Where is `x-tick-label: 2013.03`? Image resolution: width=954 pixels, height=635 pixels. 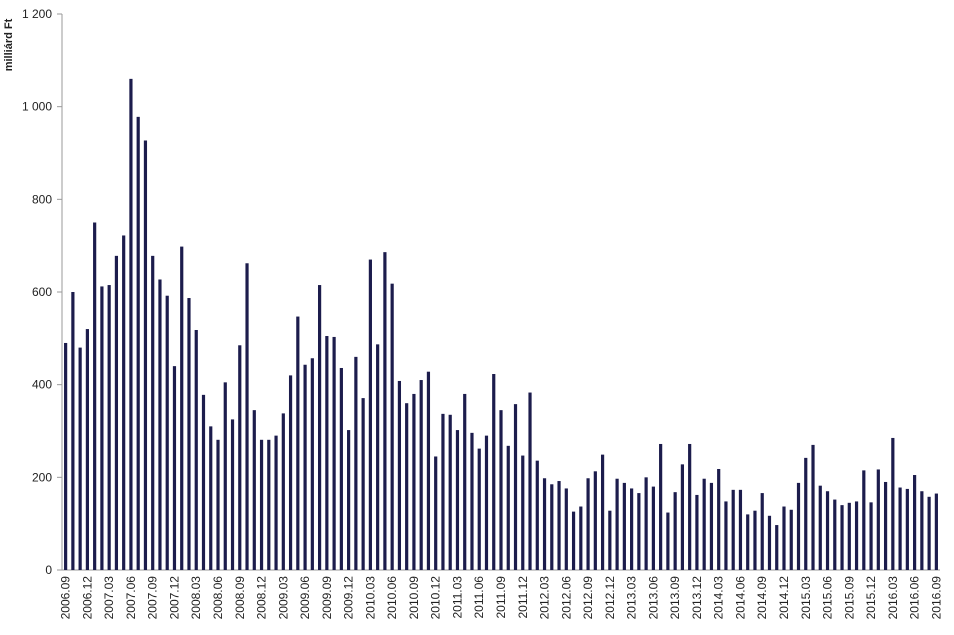
x-tick-label: 2013.03 is located at coordinates (632, 598).